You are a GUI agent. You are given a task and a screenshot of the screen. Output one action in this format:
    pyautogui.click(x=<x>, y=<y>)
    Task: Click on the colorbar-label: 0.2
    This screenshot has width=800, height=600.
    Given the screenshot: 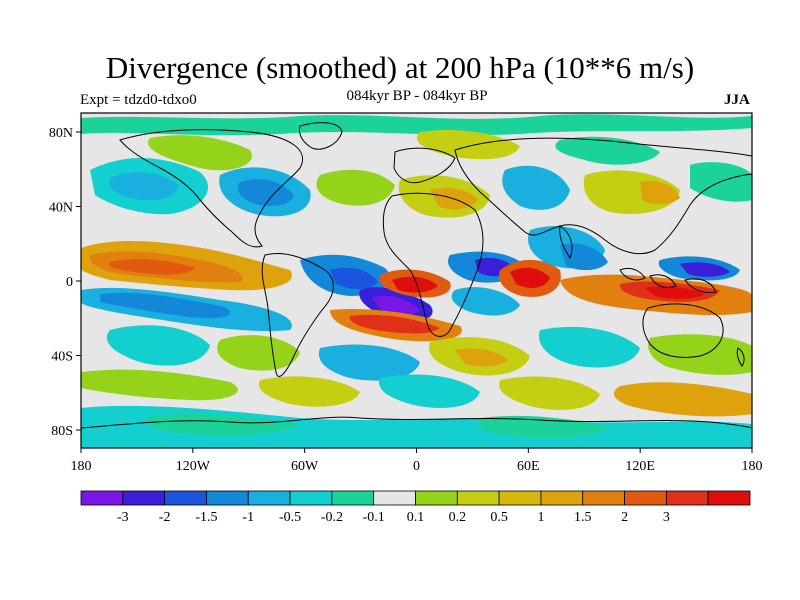 What is the action you would take?
    pyautogui.click(x=458, y=517)
    